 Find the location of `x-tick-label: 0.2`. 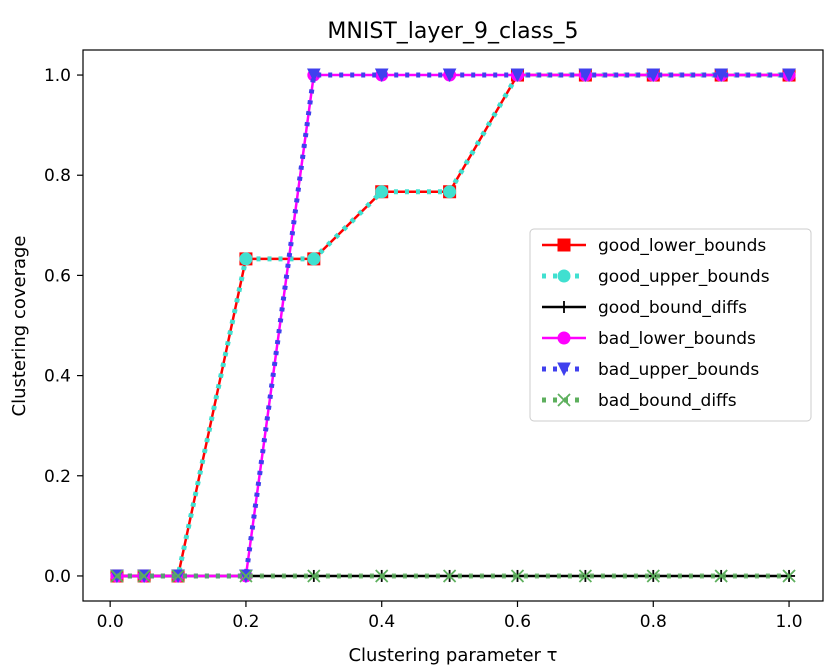

x-tick-label: 0.2 is located at coordinates (245, 622).